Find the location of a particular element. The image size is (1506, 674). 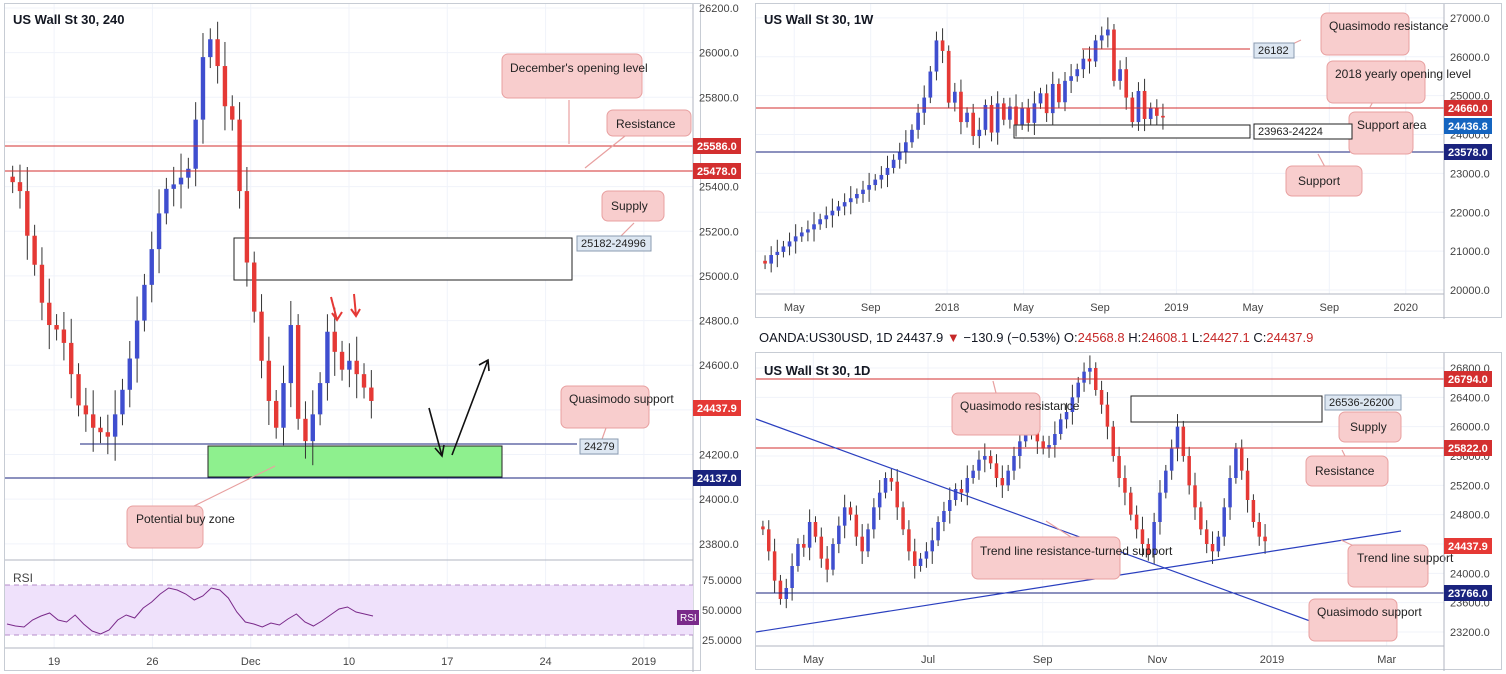

svg-text: Support is located at coordinates (1319, 181).